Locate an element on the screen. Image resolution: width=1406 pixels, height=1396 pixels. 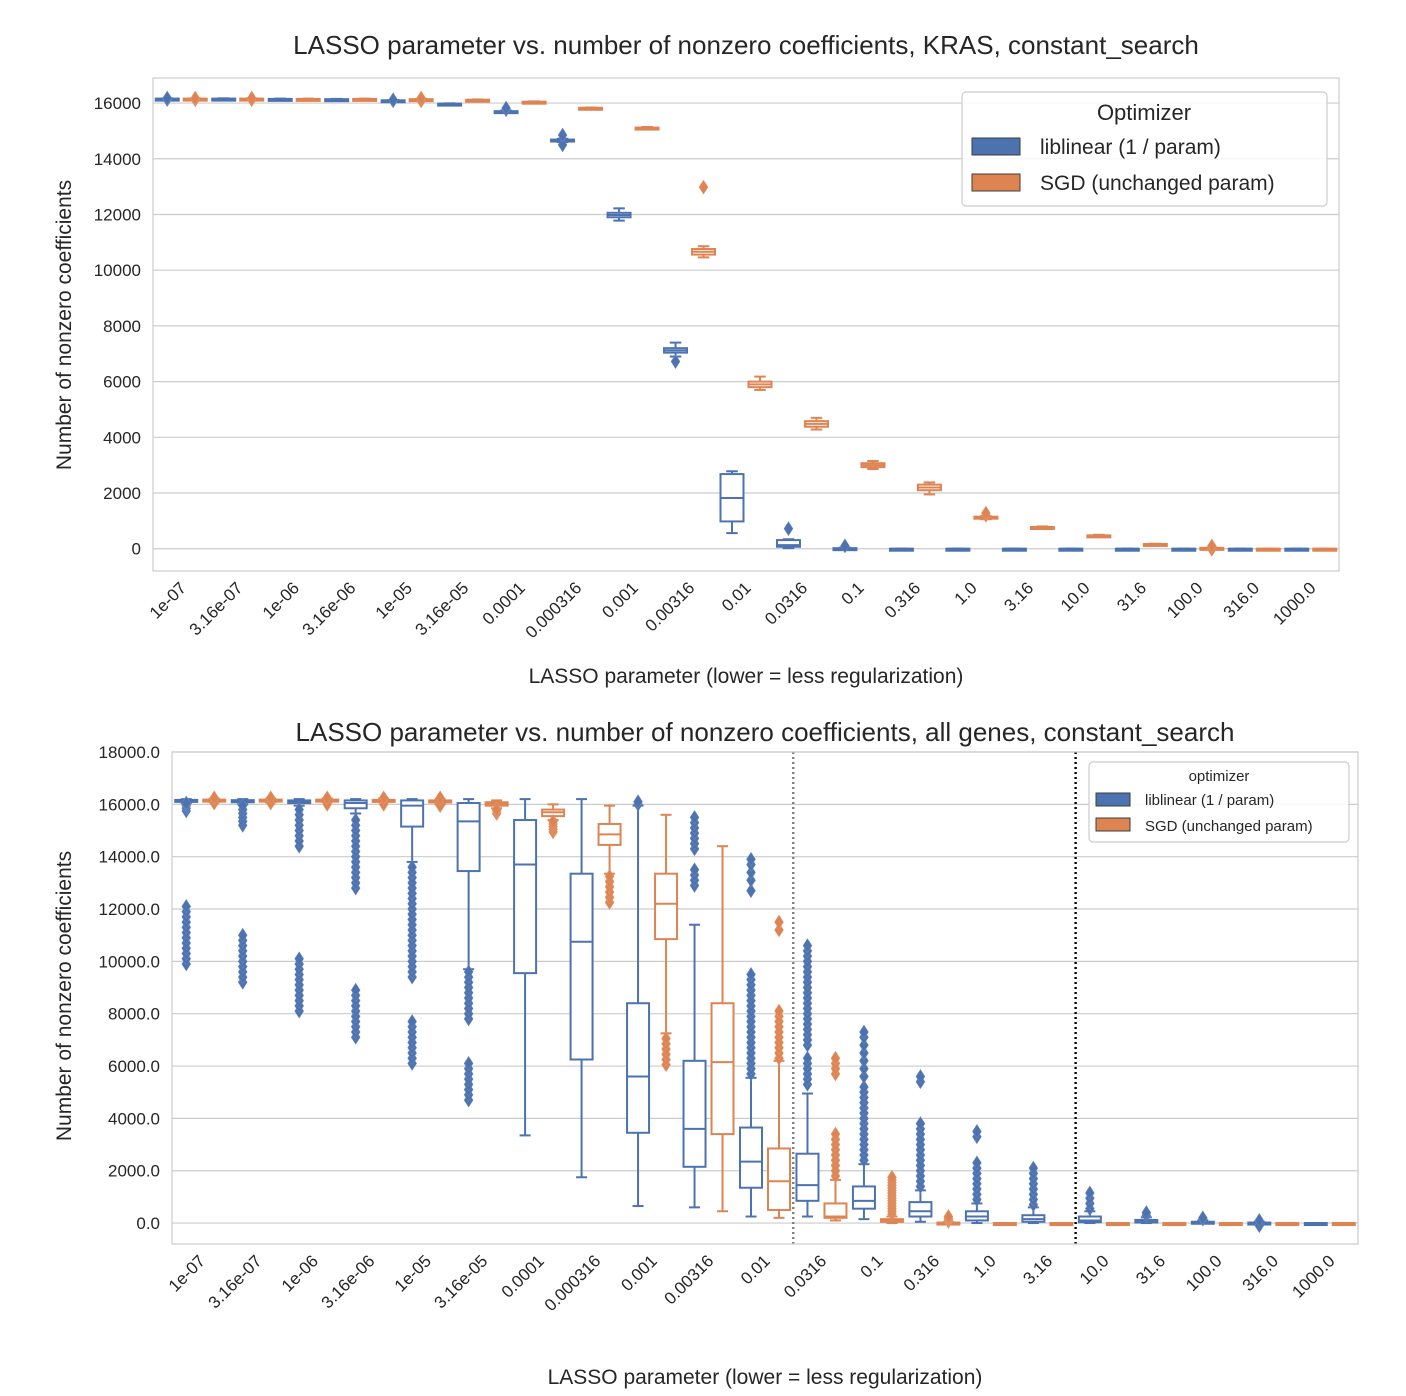
chart-2-legend-frame is located at coordinates (1219, 802).